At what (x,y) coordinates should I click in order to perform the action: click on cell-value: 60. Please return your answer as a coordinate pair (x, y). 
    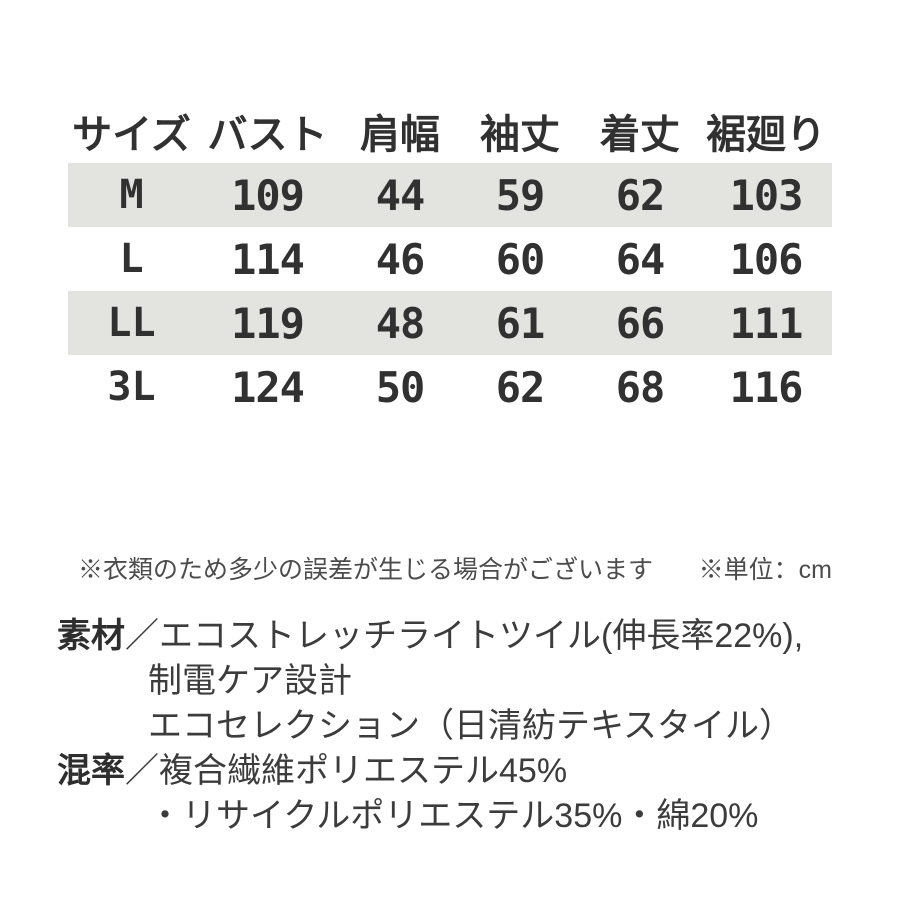
    Looking at the image, I should click on (520, 259).